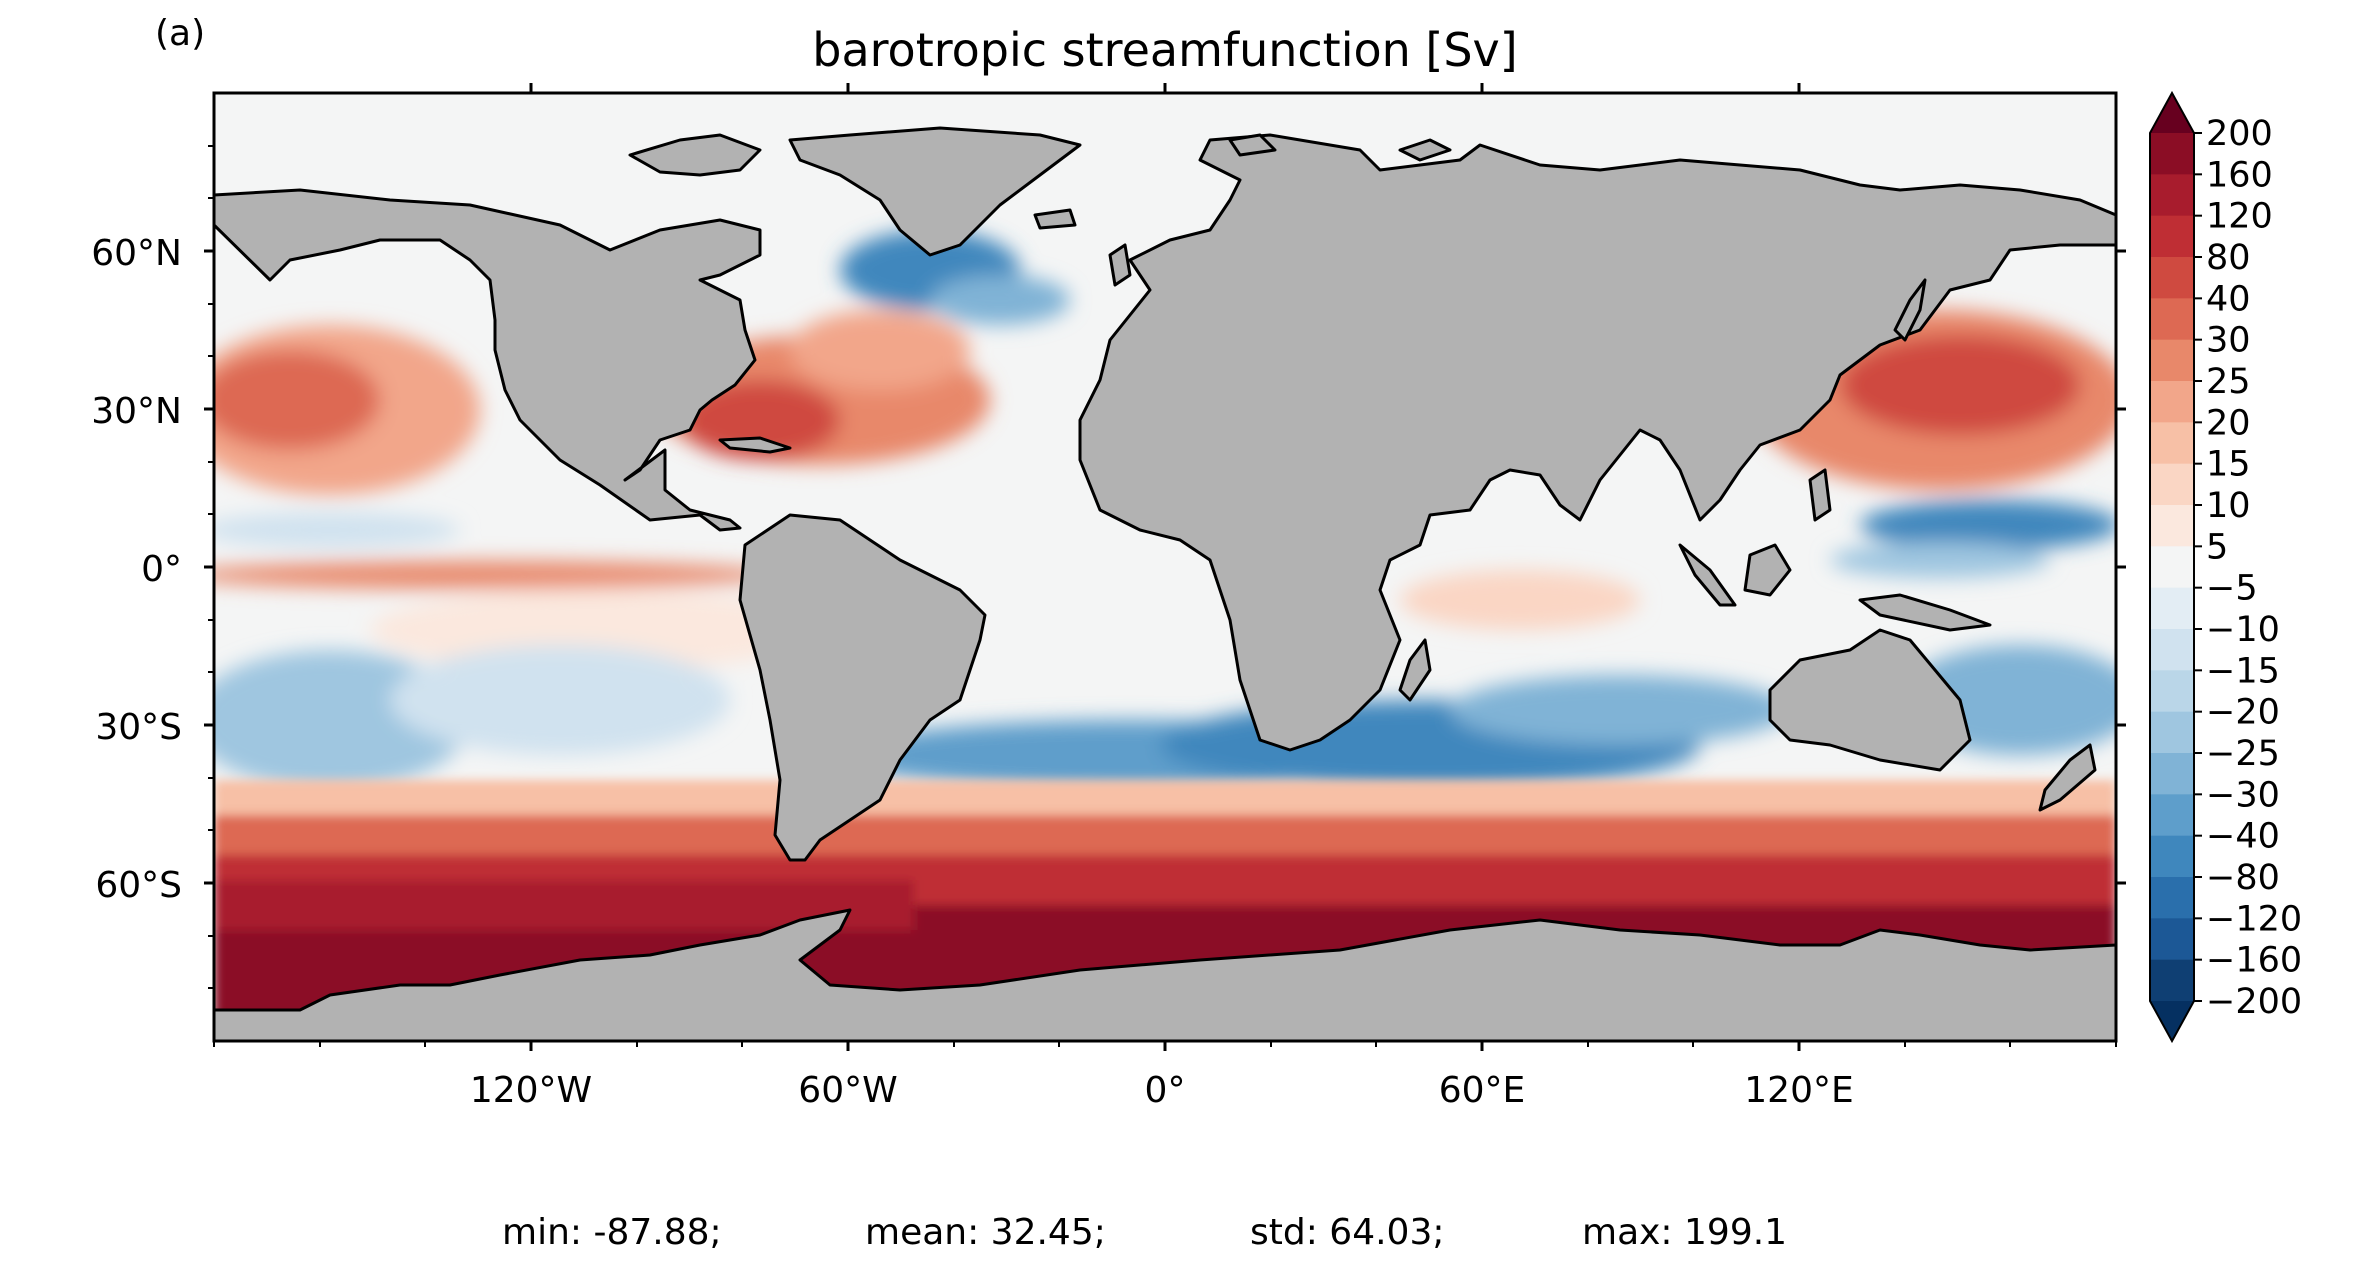  What do you see at coordinates (1165, 1090) in the screenshot?
I see `lon-label-0: 0°` at bounding box center [1165, 1090].